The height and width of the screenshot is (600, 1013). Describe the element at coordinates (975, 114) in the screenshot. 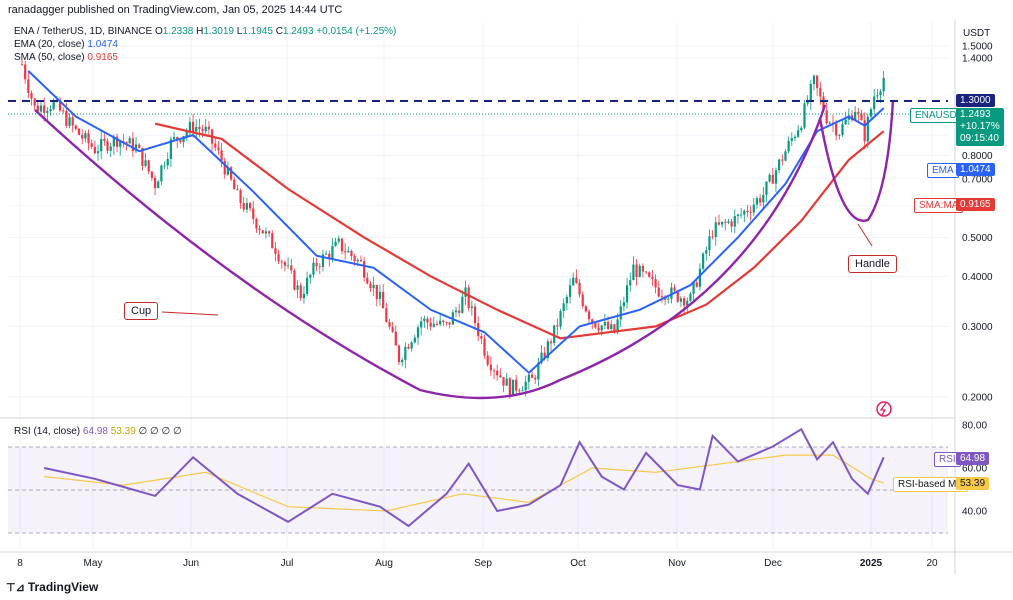

I see `last-price-value: 1.2493` at that location.